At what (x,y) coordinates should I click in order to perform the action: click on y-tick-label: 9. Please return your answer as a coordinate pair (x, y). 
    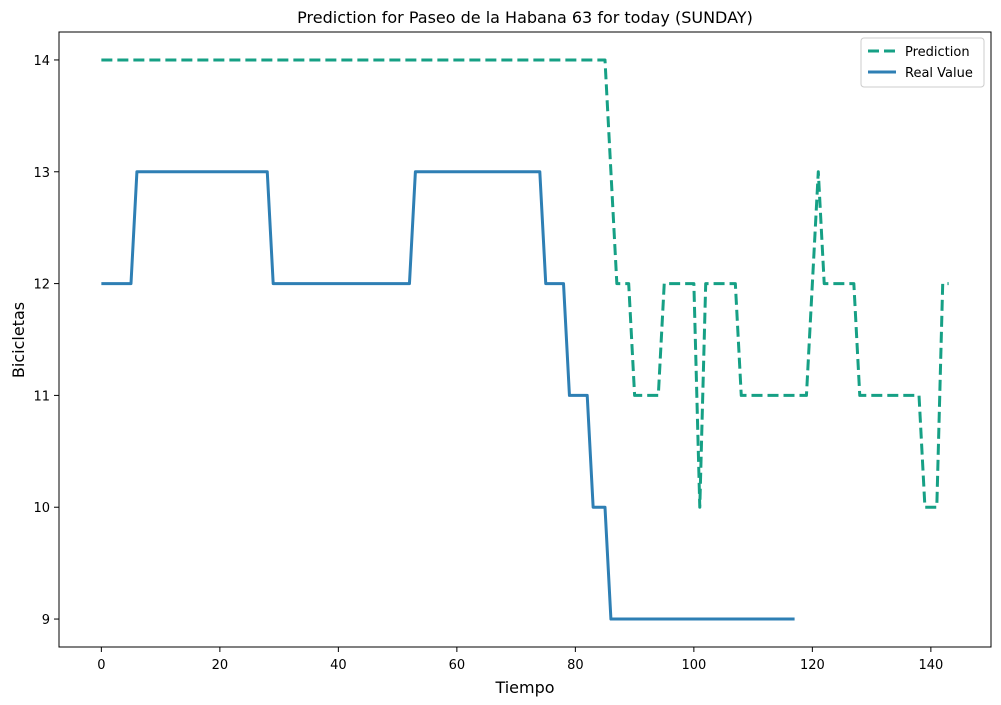
    Looking at the image, I should click on (46, 620).